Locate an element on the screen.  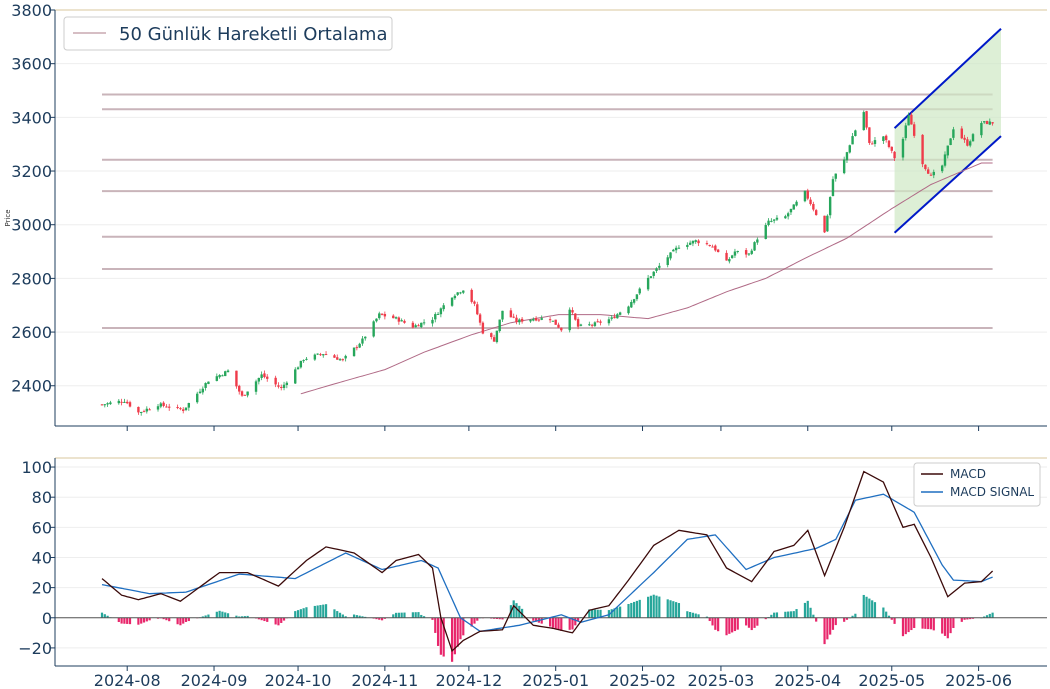
price-ytick-label: 2600 is located at coordinates (31, 332).